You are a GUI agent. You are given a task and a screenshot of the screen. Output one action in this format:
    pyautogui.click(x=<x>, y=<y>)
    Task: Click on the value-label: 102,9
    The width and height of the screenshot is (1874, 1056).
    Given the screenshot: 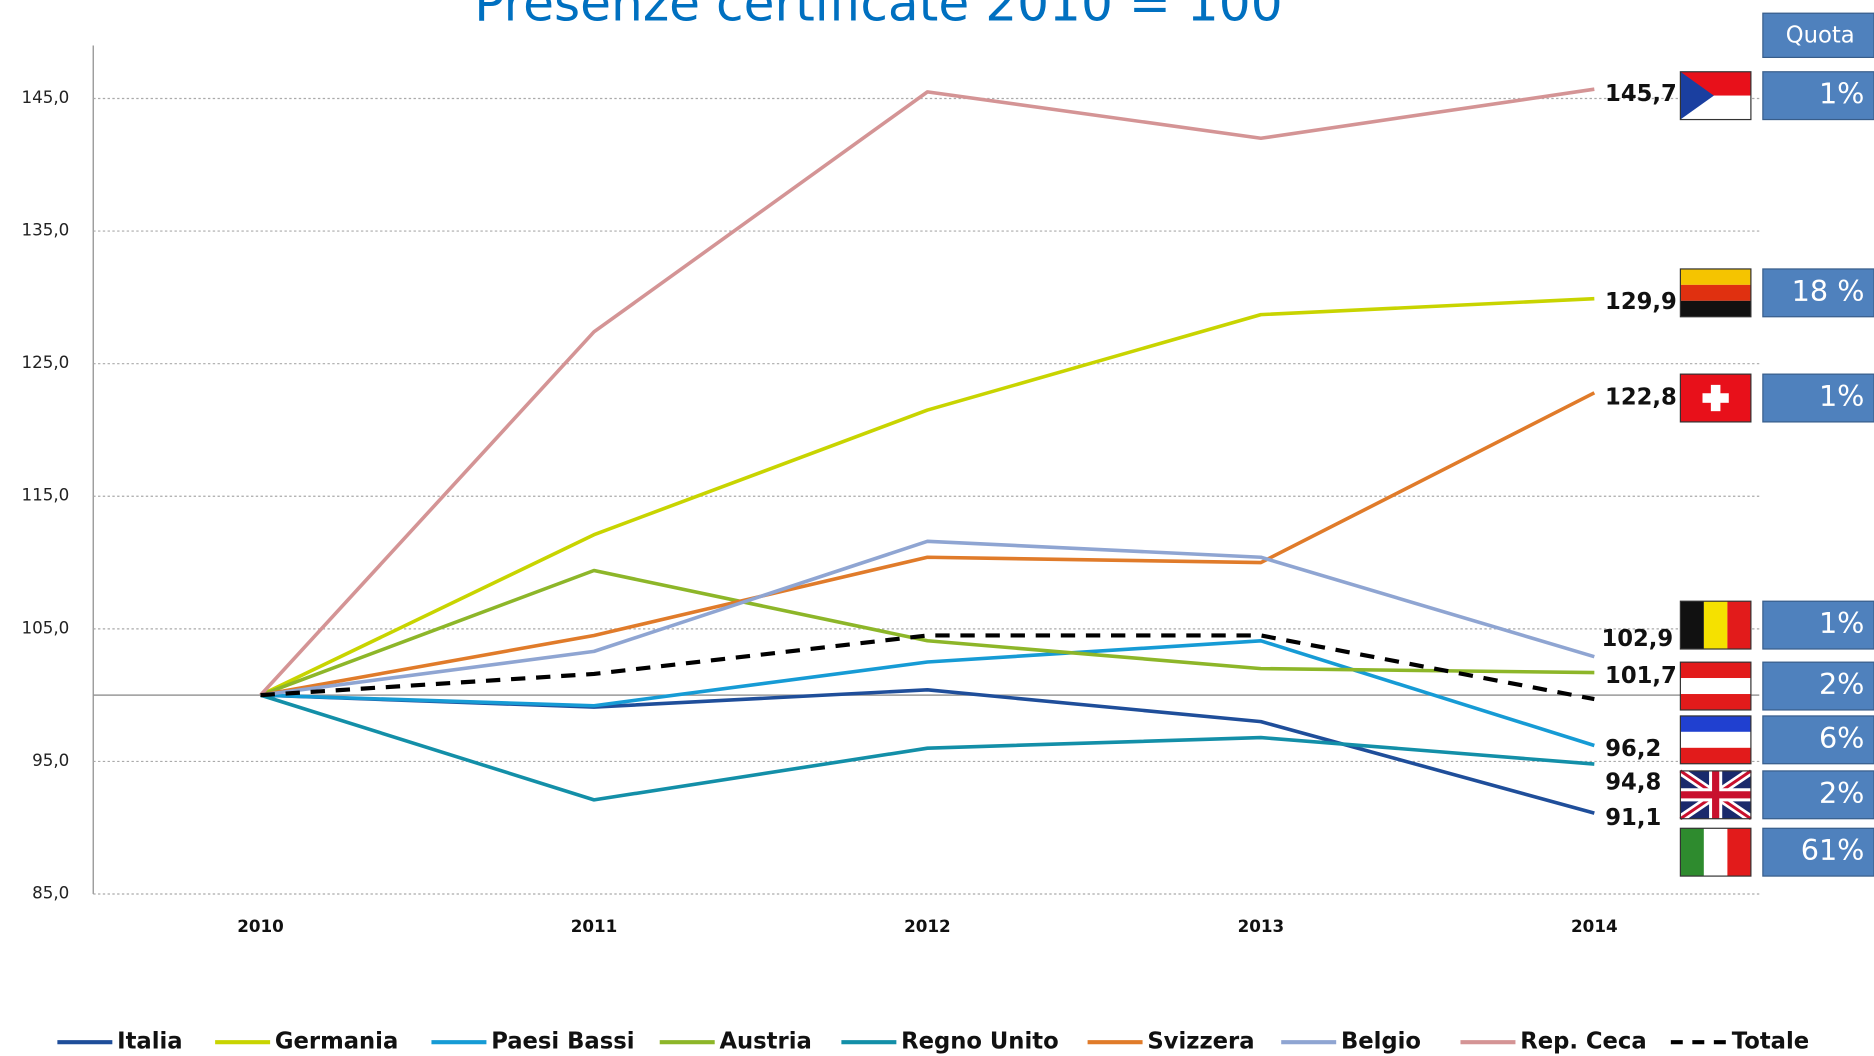 What is the action you would take?
    pyautogui.click(x=1637, y=639)
    